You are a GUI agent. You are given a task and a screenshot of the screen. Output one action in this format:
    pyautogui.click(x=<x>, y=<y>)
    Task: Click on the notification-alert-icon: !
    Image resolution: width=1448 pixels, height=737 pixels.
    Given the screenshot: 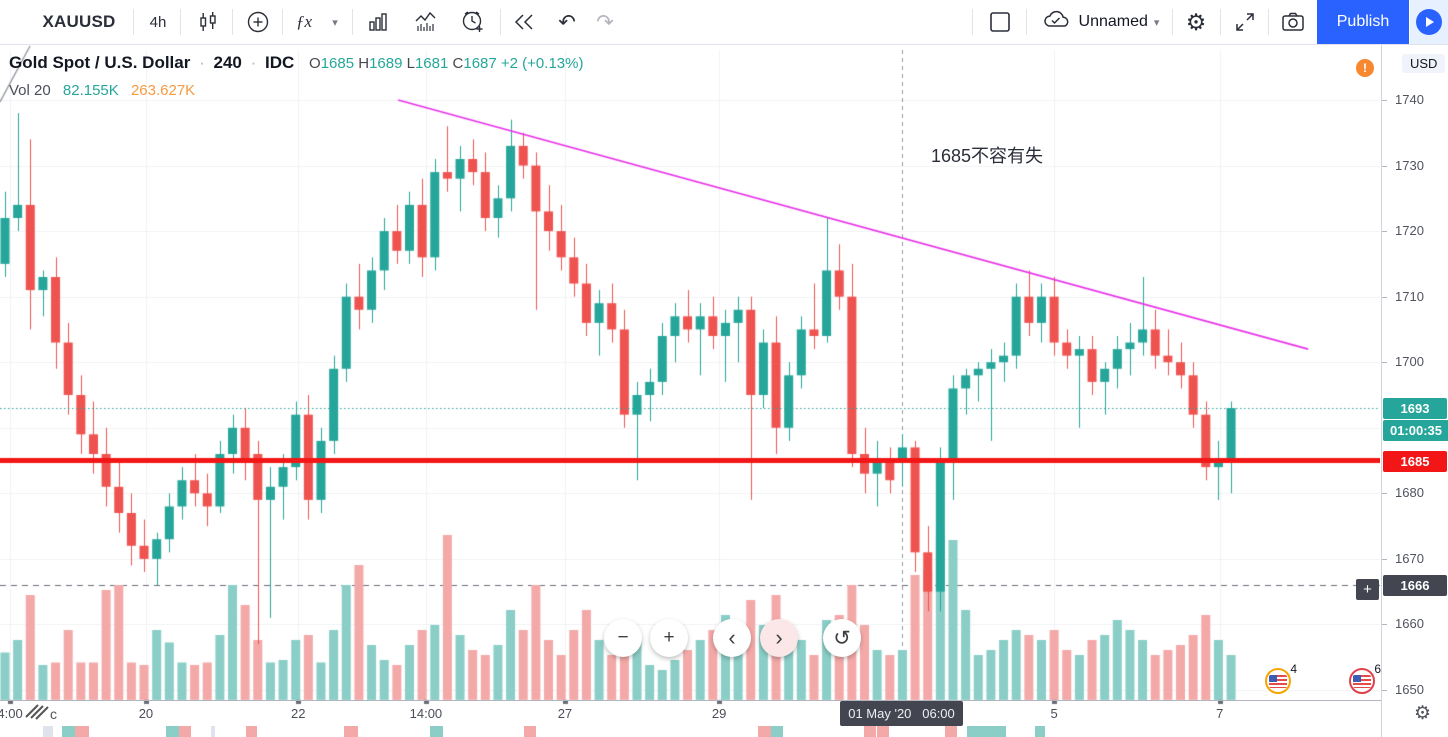 What is the action you would take?
    pyautogui.click(x=1365, y=68)
    